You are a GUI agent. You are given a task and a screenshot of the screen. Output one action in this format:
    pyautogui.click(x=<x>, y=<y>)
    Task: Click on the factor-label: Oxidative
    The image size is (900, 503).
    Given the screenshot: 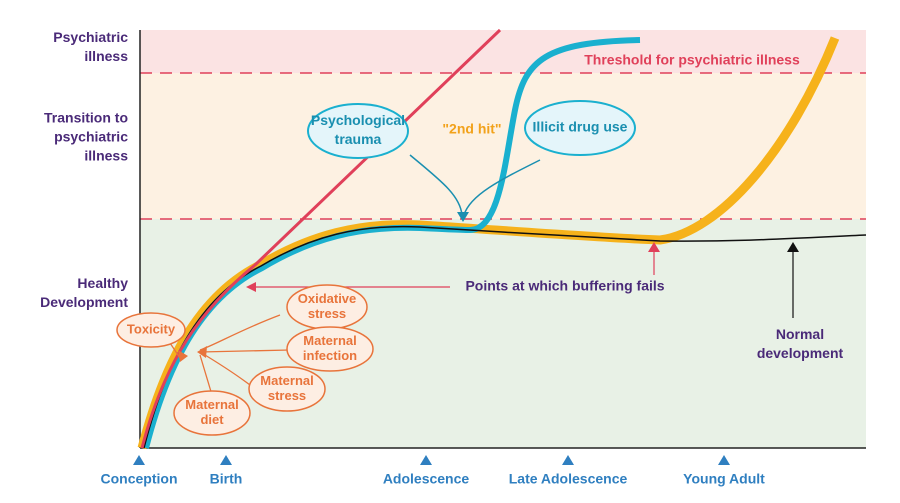 What is the action you would take?
    pyautogui.click(x=327, y=298)
    